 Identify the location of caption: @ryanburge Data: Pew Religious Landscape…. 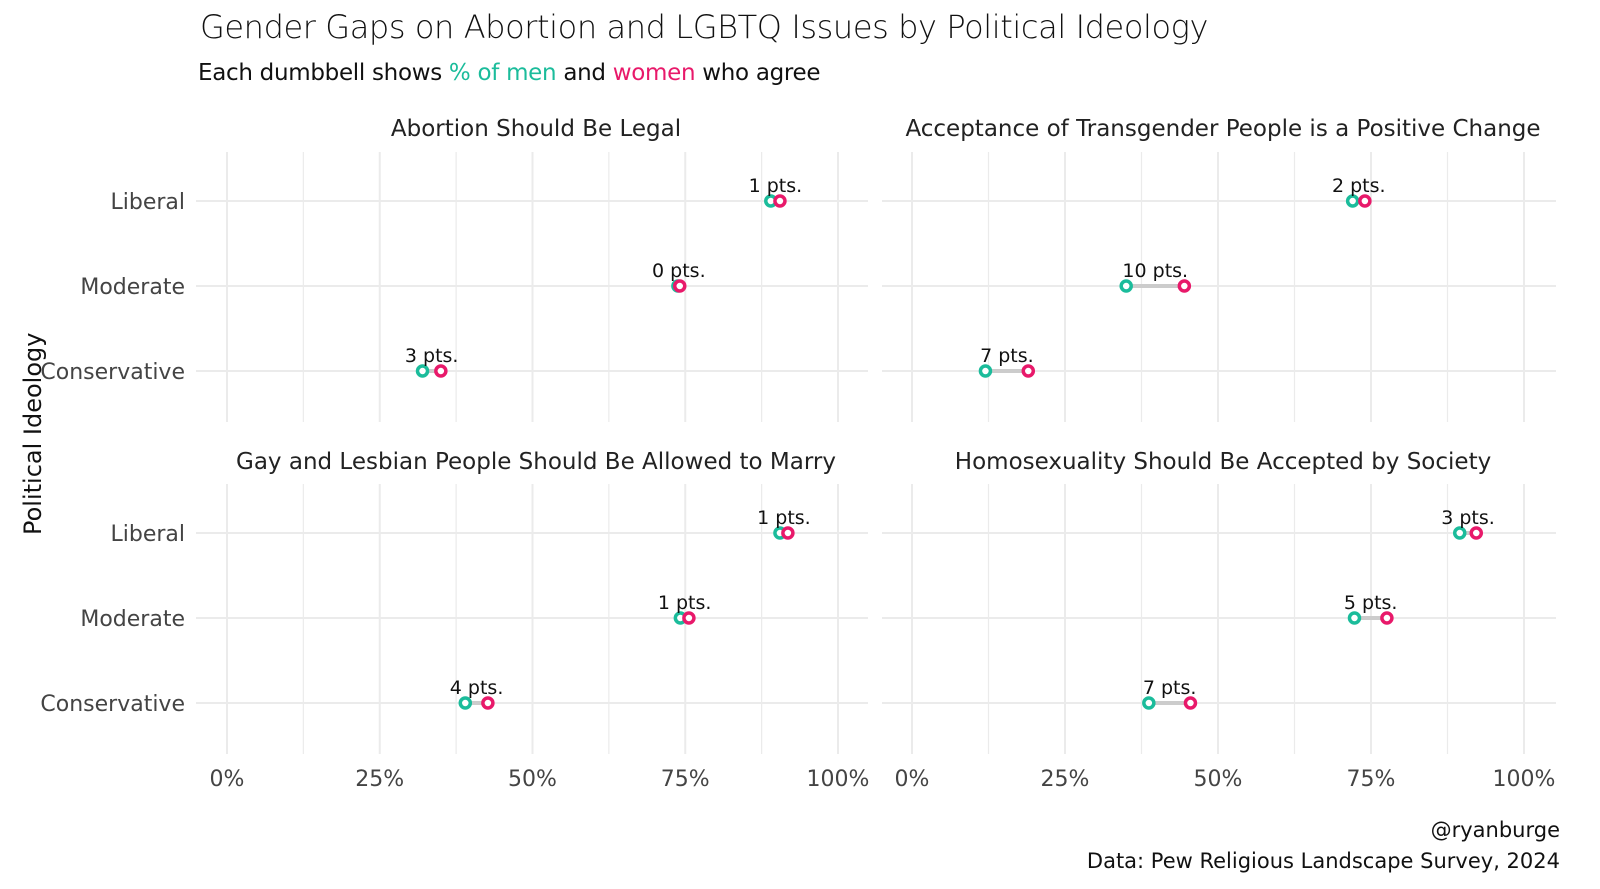
(1323, 846).